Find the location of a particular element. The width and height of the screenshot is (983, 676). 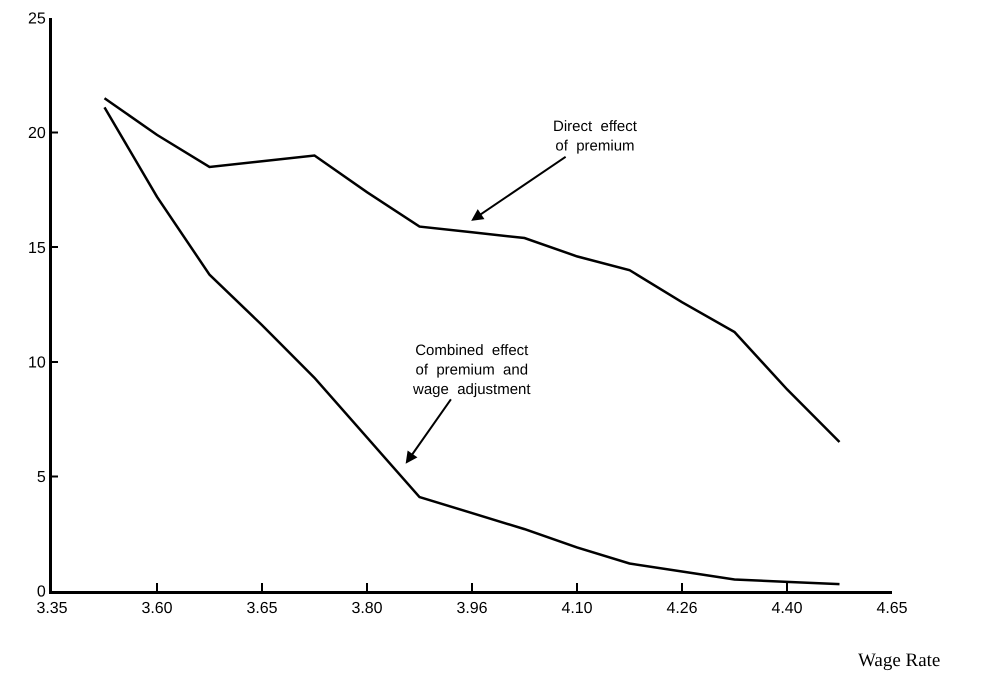

y-tick-label: 5 is located at coordinates (41, 477).